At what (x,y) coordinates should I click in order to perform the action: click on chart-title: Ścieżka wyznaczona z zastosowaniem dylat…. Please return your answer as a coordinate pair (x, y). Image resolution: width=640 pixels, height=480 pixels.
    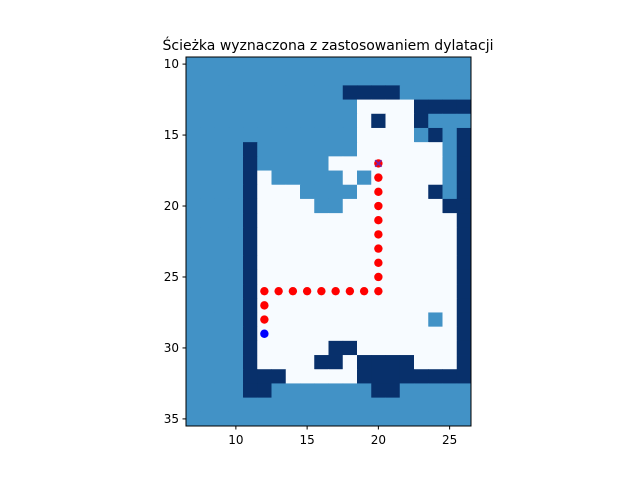
    Looking at the image, I should click on (328, 45).